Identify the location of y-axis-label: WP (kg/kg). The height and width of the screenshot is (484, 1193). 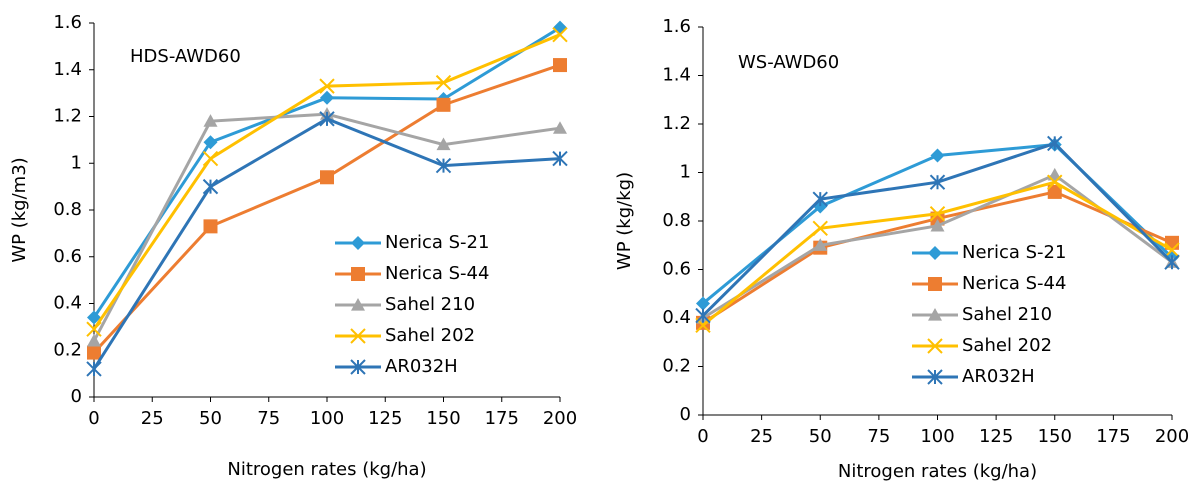
(624, 221).